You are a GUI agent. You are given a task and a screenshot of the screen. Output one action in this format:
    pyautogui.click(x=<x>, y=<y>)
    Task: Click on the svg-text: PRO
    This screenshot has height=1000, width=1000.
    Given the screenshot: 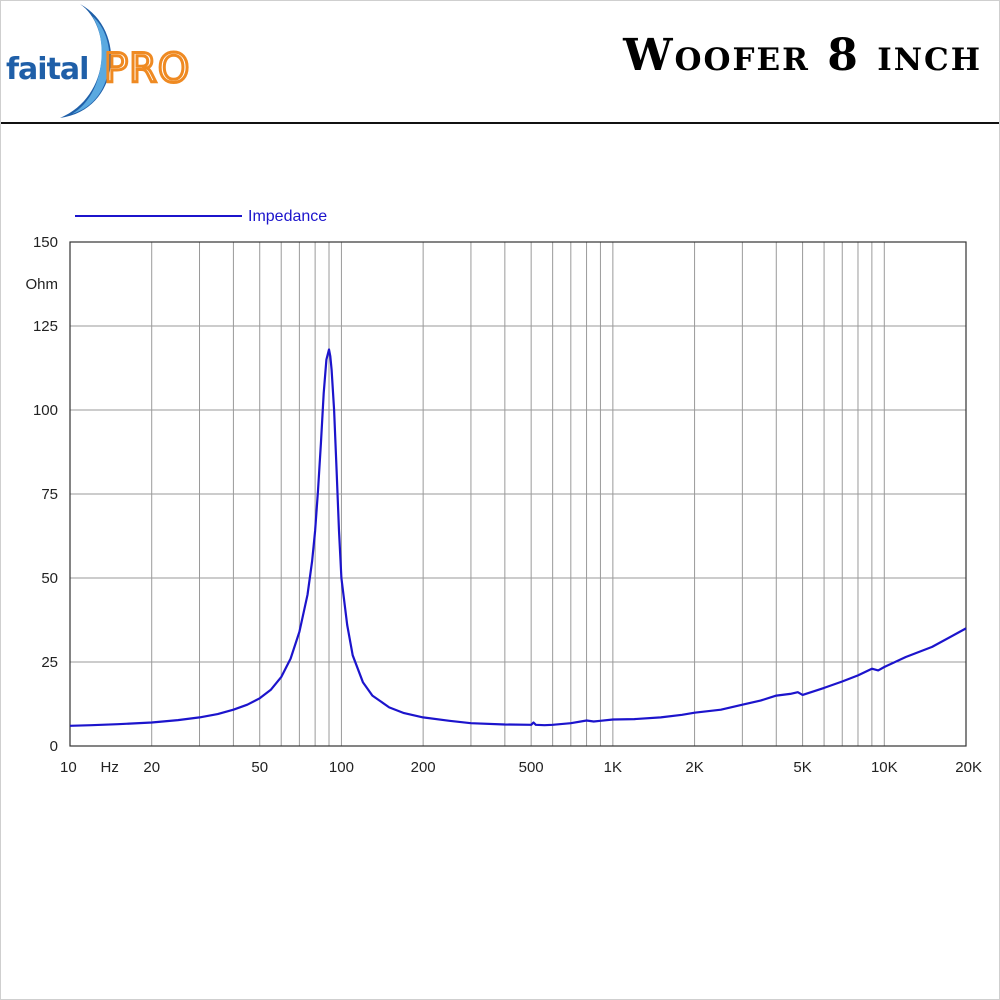 What is the action you would take?
    pyautogui.click(x=147, y=69)
    